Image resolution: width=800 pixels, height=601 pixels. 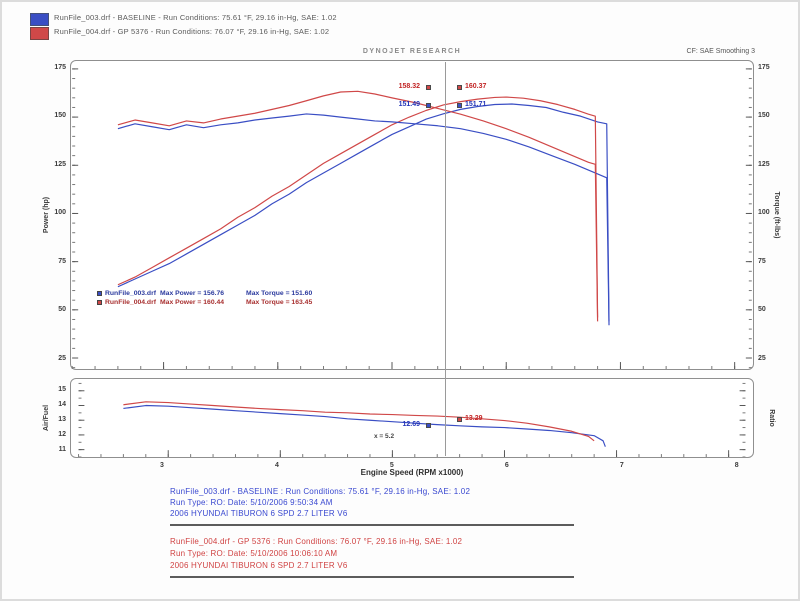 What do you see at coordinates (39, 19) in the screenshot?
I see `run1-color-swatch` at bounding box center [39, 19].